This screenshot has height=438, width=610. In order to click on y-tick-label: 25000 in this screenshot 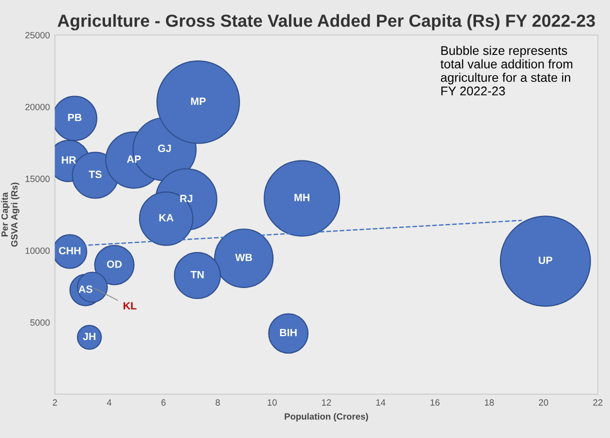, I will do `click(37, 35)`.